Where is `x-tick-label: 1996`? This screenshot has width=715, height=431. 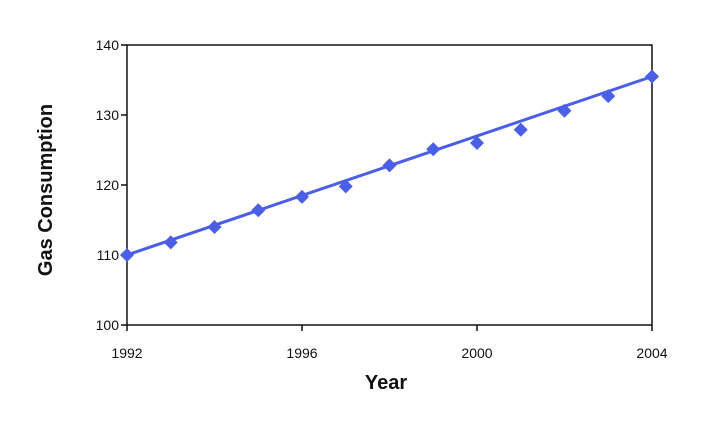 x-tick-label: 1996 is located at coordinates (301, 353).